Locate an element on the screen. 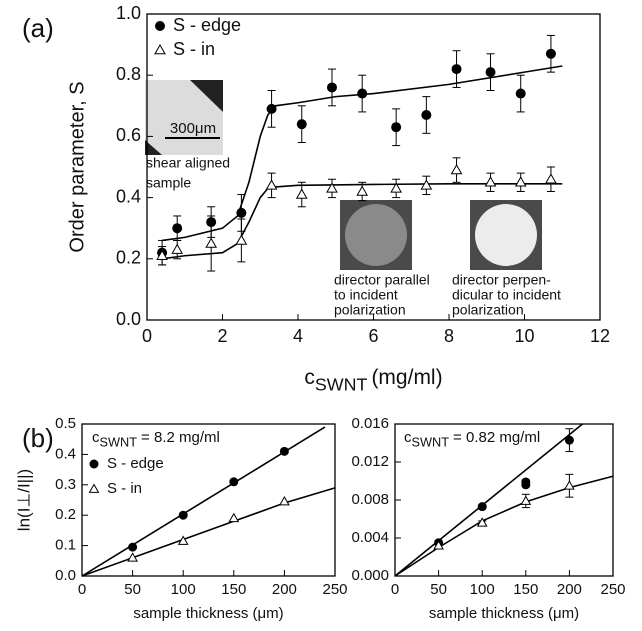 This screenshot has height=631, width=642. x-axis-title-unit: (mg/ml) is located at coordinates (406, 377).